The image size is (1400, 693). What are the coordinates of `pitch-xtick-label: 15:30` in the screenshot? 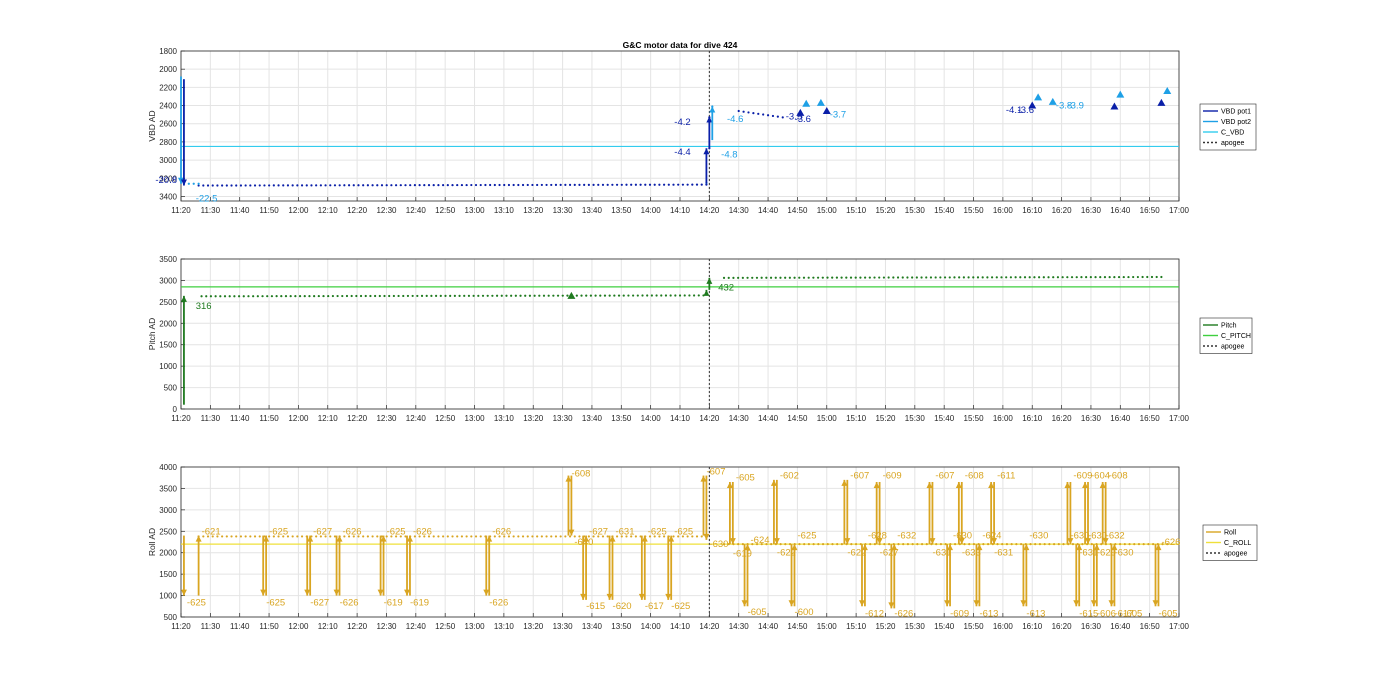 It's located at (915, 418).